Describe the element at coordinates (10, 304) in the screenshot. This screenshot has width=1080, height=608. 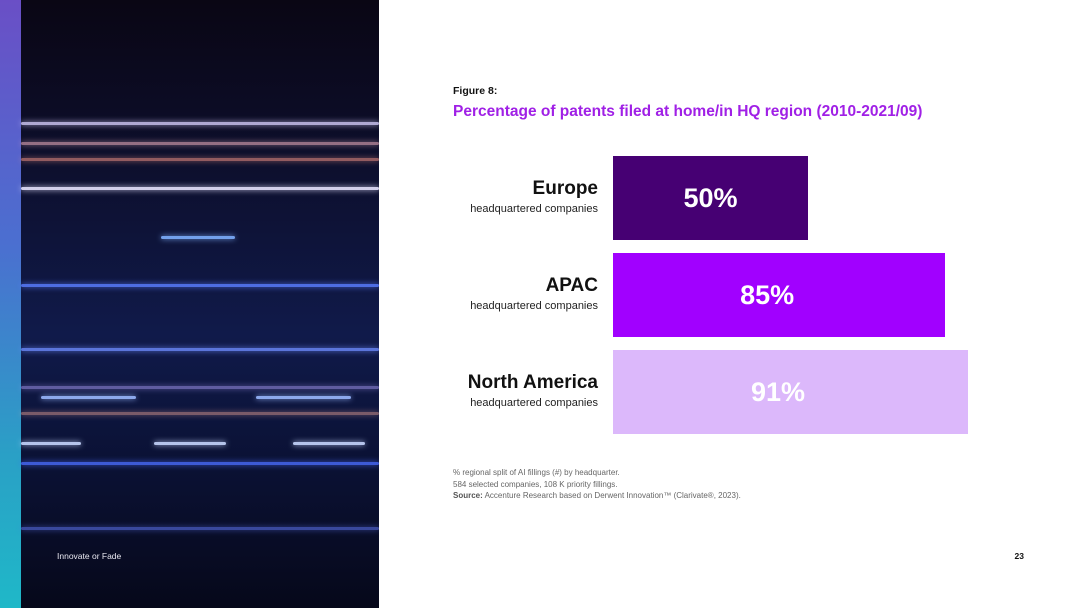
I see `accent-strip` at that location.